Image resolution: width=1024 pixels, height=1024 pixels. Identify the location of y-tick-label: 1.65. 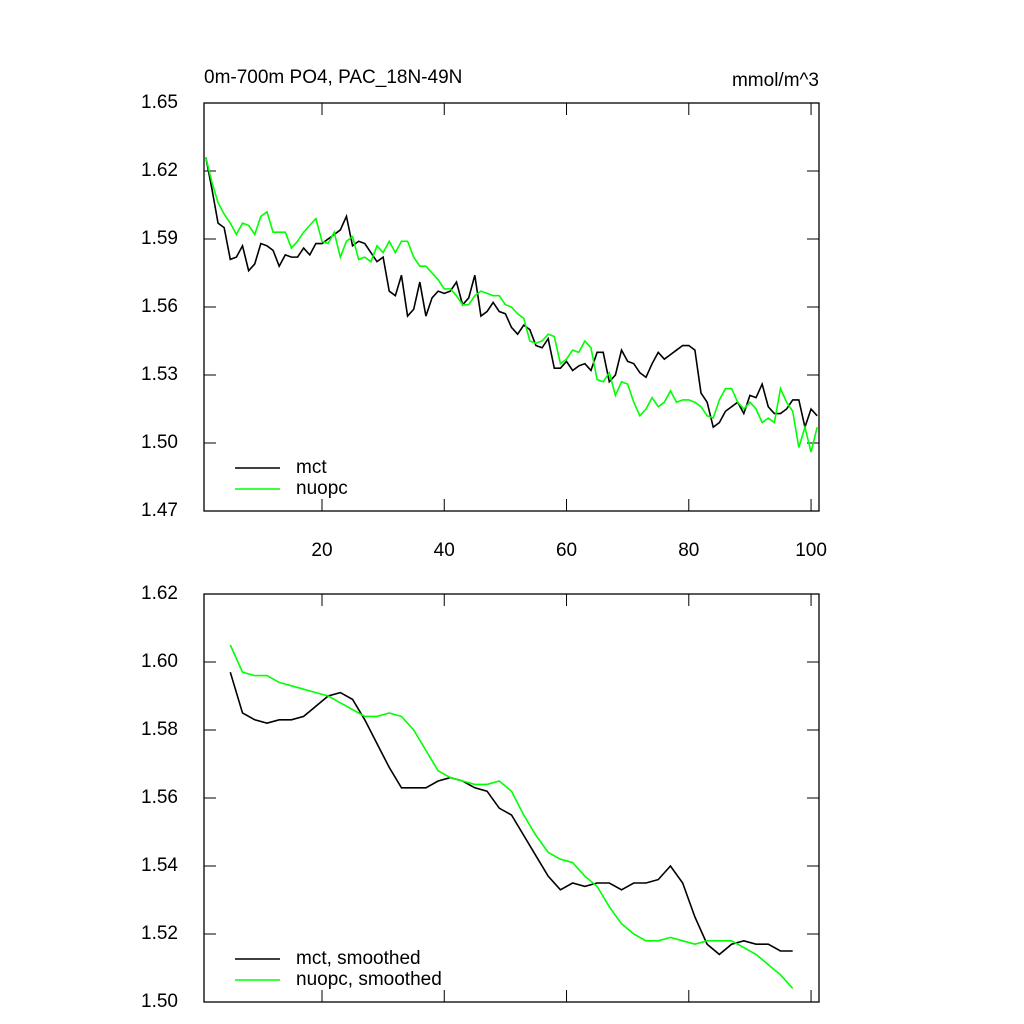
(159, 102).